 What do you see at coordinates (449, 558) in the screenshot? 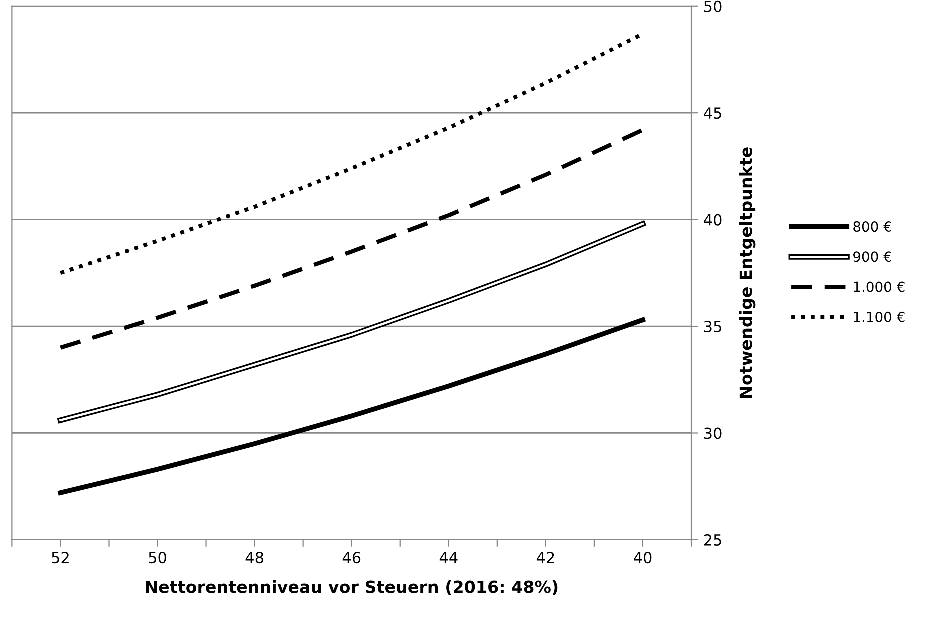
I see `x-tick-label: 44` at bounding box center [449, 558].